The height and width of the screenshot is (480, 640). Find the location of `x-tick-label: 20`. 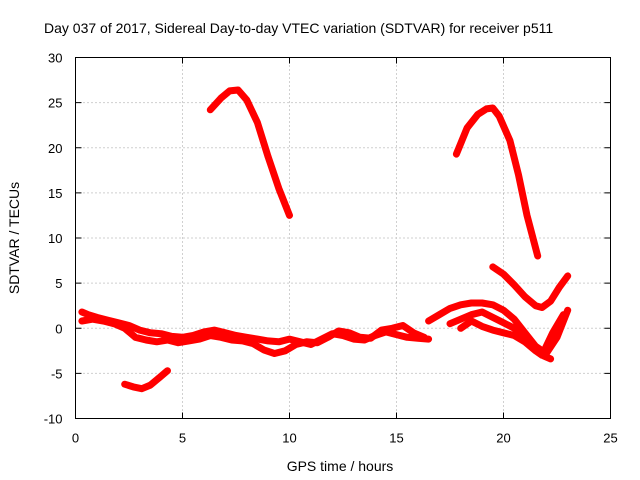

x-tick-label: 20 is located at coordinates (503, 438).